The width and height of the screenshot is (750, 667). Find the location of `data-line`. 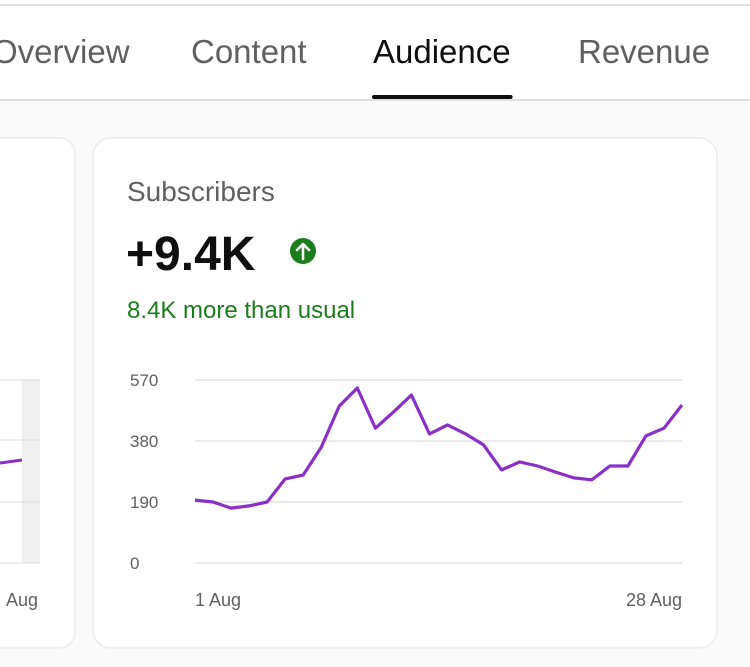

data-line is located at coordinates (439, 448).